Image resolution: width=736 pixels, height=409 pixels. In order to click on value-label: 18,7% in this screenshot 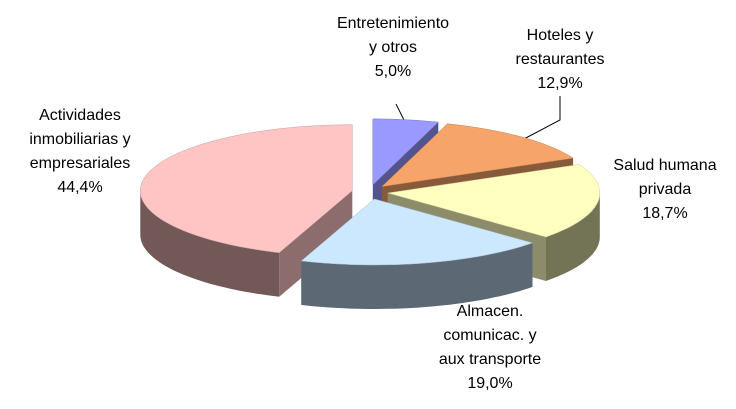, I will do `click(665, 213)`.